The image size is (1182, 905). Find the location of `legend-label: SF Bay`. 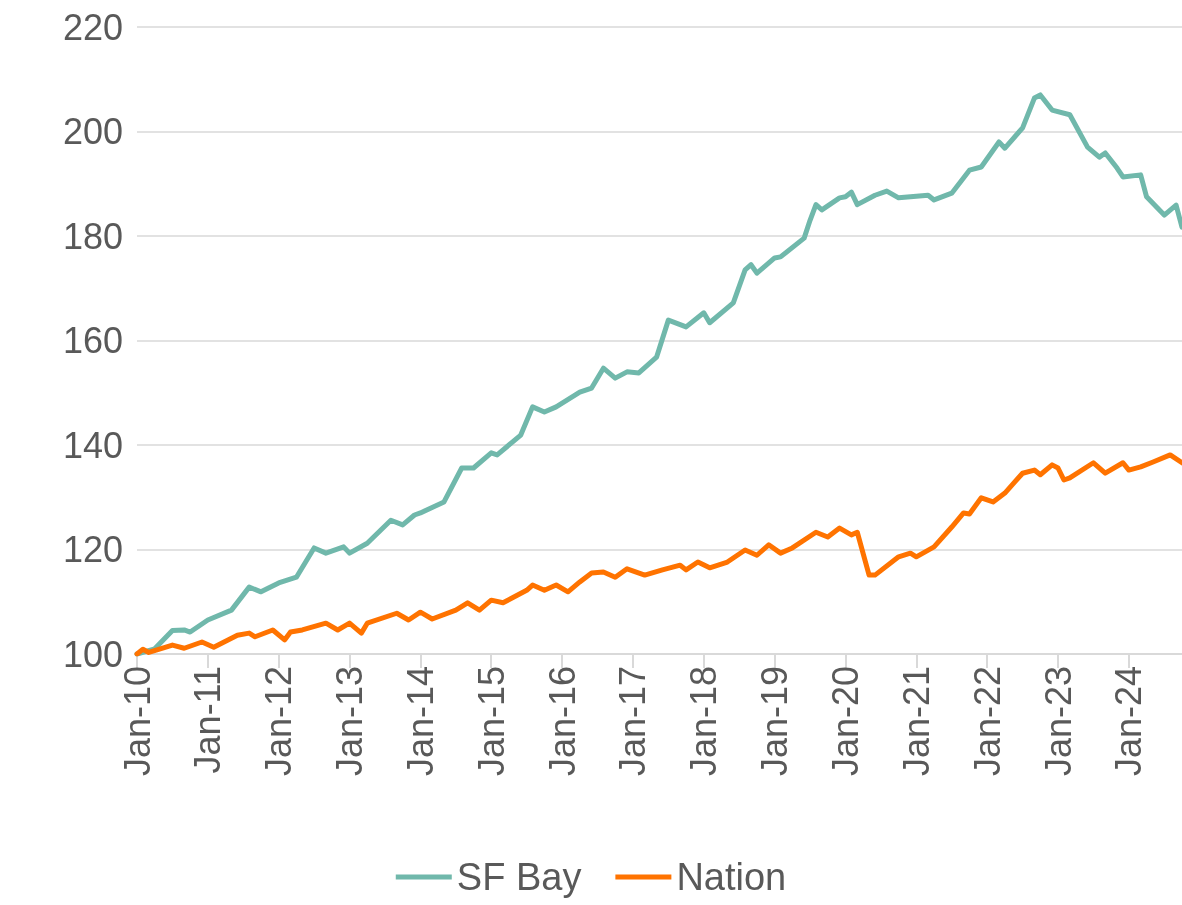

legend-label: SF Bay is located at coordinates (519, 877).